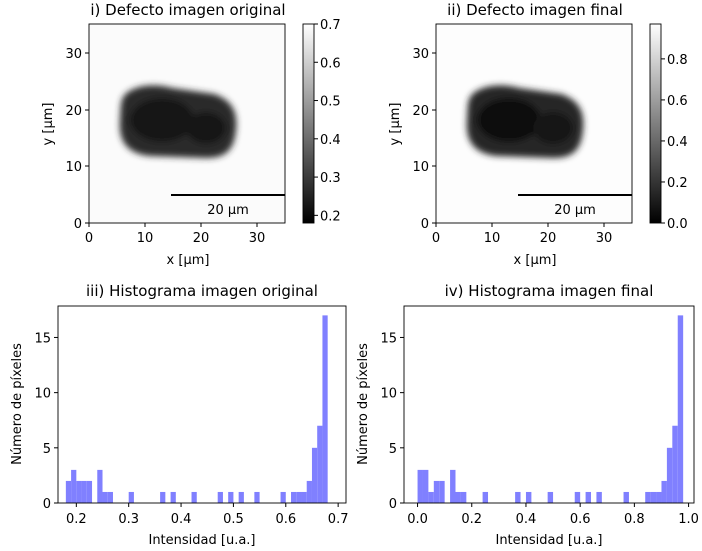 The image size is (702, 551). Describe the element at coordinates (73, 111) in the screenshot. I see `panel-i-ytick: 20` at that location.